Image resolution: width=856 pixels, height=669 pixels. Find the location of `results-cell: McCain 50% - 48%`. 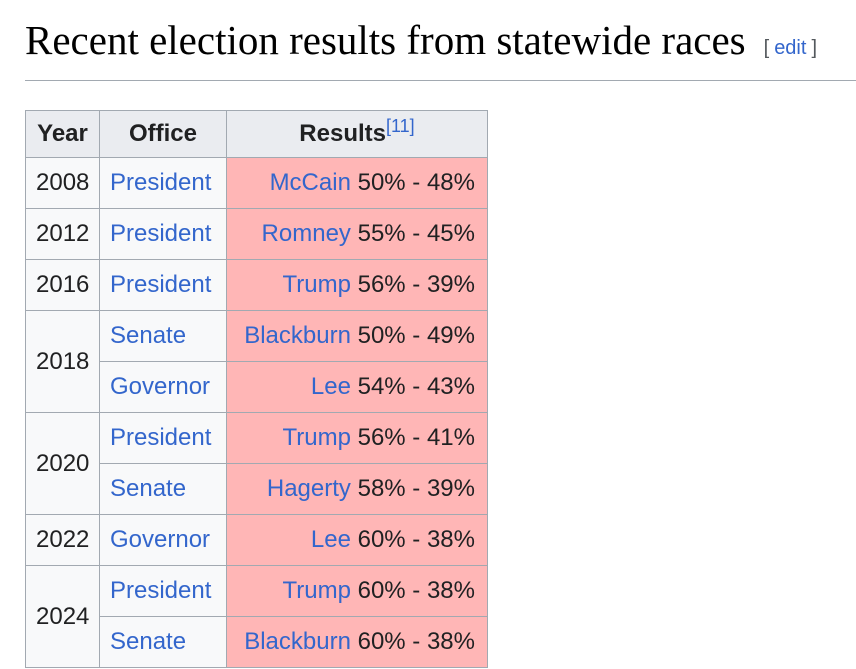

results-cell: McCain 50% - 48% is located at coordinates (357, 183).